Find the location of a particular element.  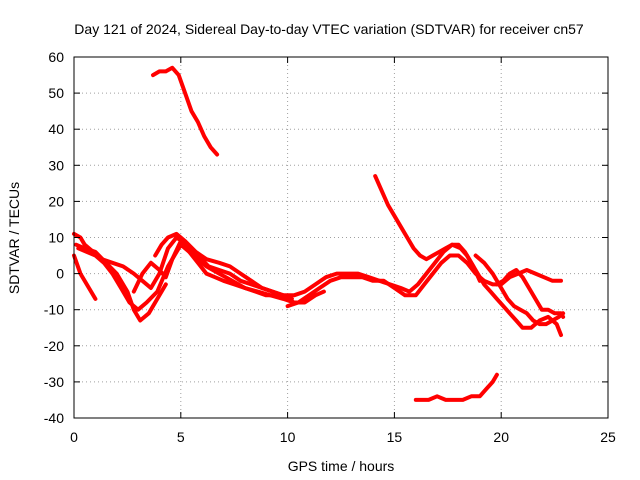

y-axis-title: SDTVAR / TECUs is located at coordinates (14, 238).